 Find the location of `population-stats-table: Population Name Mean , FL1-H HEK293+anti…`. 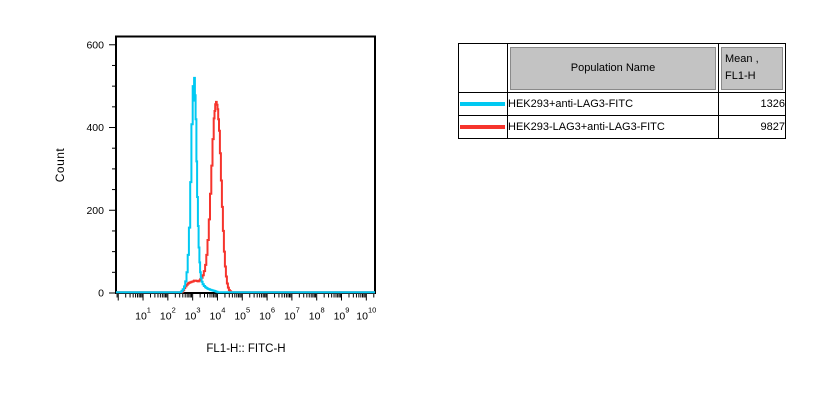

population-stats-table: Population Name Mean , FL1-H HEK293+anti… is located at coordinates (622, 91).